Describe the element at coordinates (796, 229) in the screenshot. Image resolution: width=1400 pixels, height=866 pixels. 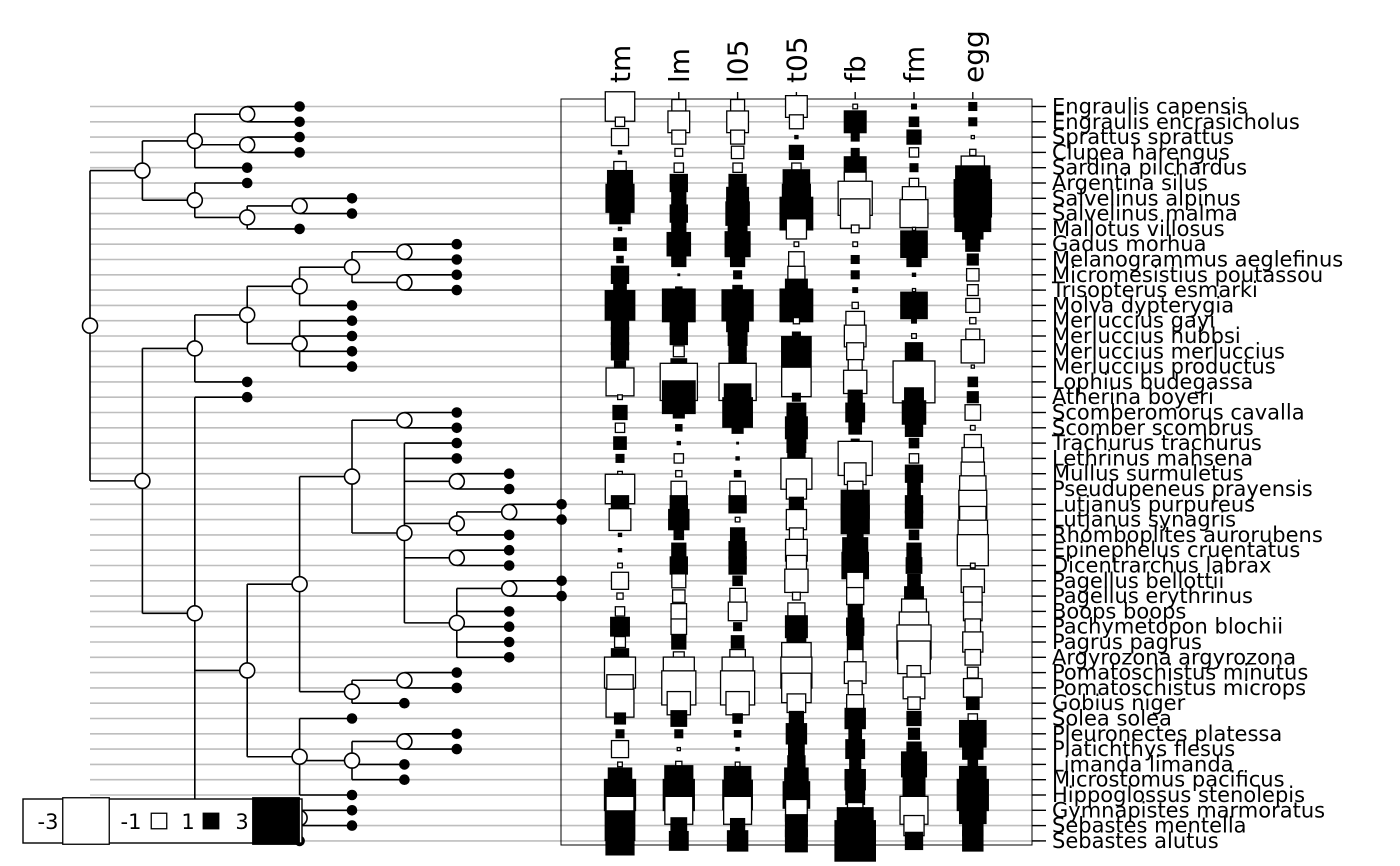
I see `trait-square-mallotus-villosus-t05` at that location.